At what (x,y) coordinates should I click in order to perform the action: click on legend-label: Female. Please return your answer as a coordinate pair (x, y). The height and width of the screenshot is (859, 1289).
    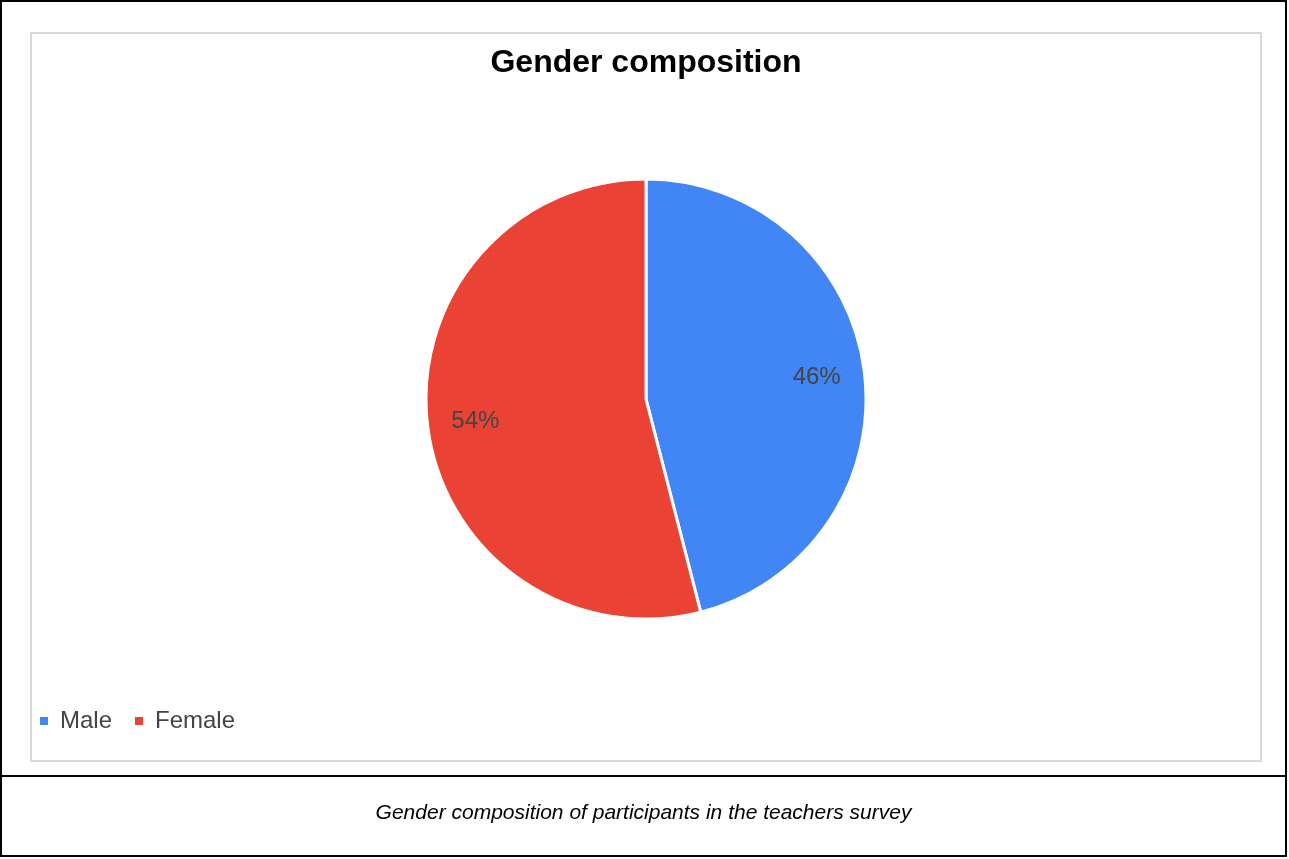
    Looking at the image, I should click on (195, 719).